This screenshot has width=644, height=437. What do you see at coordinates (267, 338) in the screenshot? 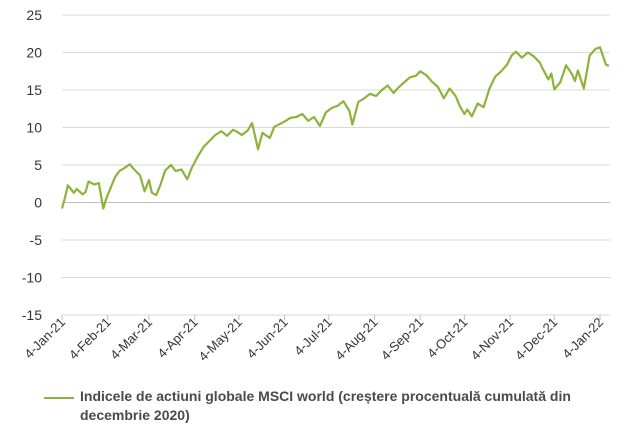
I see `x-tick-label: 4-Jun-21` at bounding box center [267, 338].